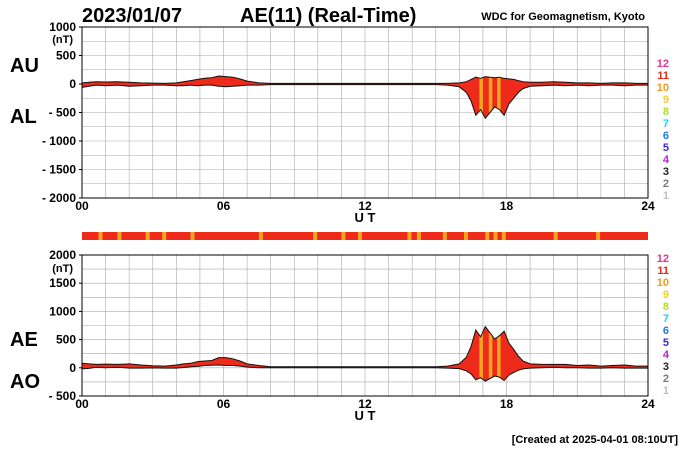  What do you see at coordinates (364, 373) in the screenshot?
I see `ae-ao-lower-line` at bounding box center [364, 373].